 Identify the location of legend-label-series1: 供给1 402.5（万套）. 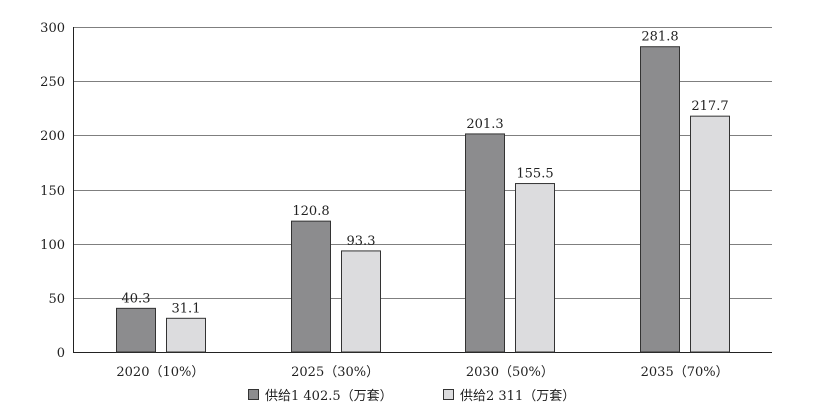
(329, 396).